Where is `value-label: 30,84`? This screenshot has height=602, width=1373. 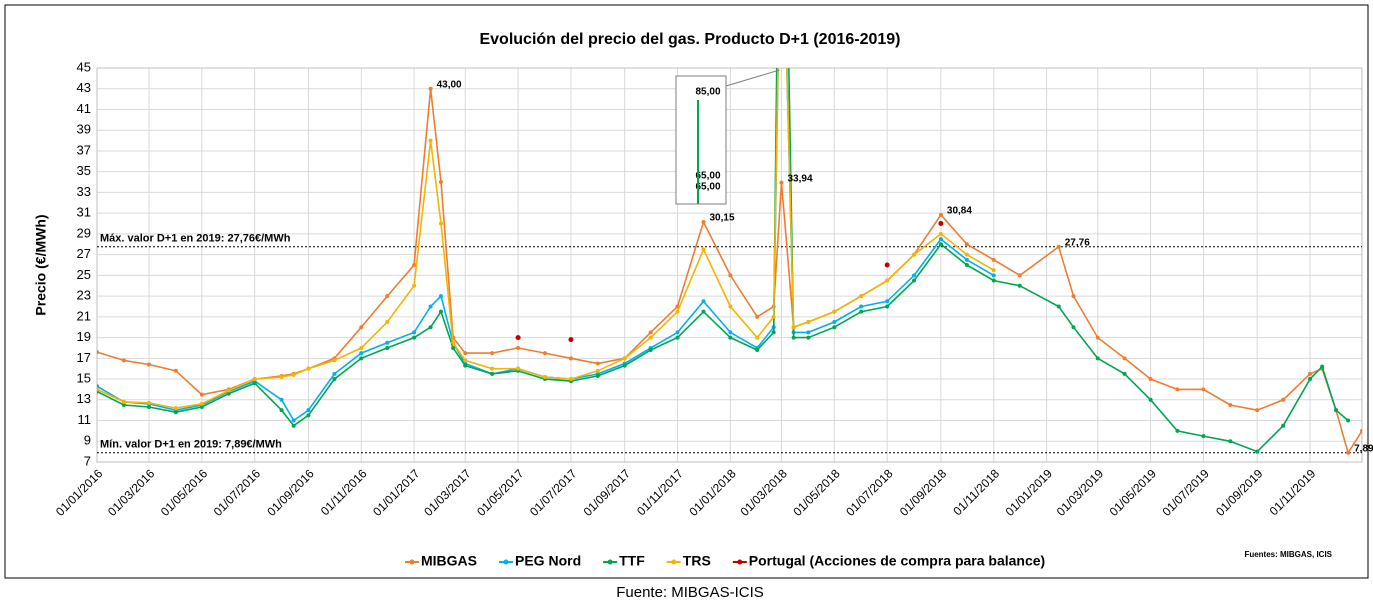 value-label: 30,84 is located at coordinates (959, 210).